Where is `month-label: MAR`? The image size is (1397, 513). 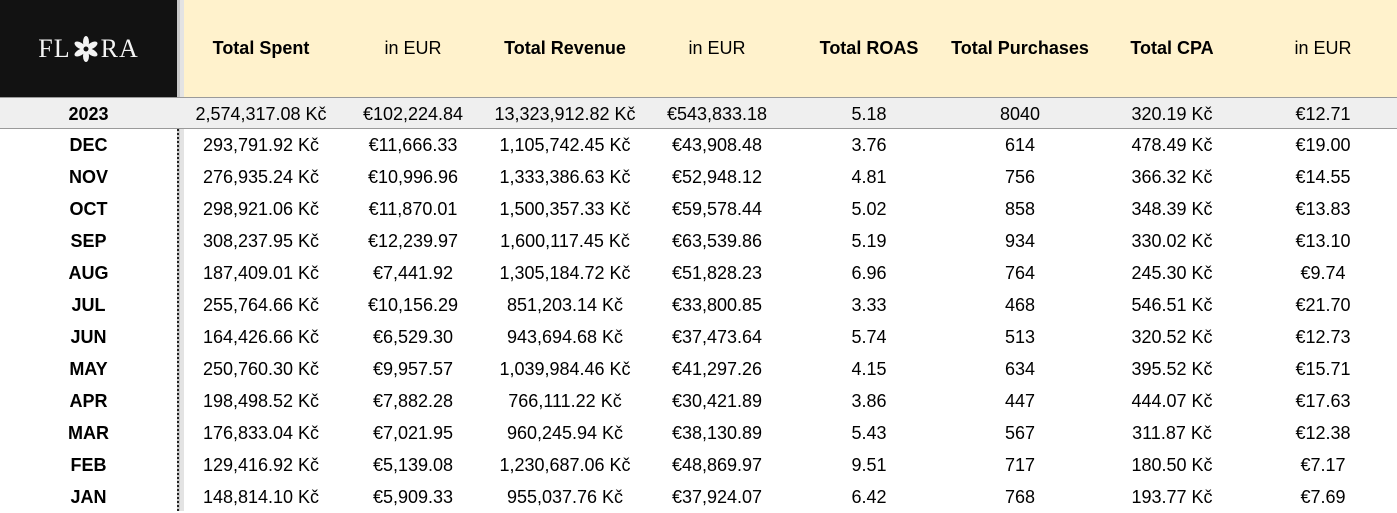 month-label: MAR is located at coordinates (88, 432).